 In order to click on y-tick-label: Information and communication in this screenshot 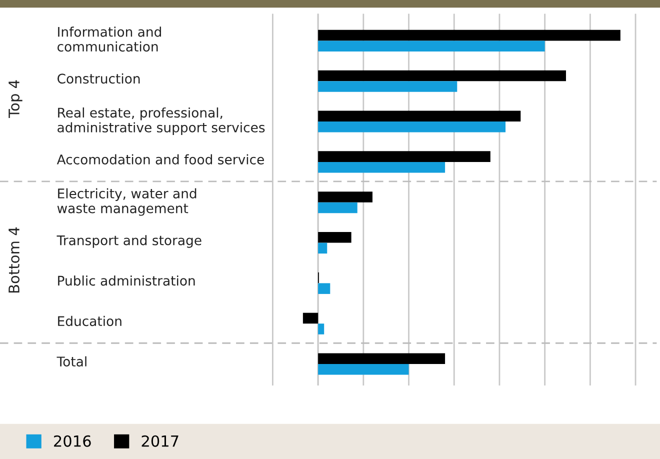, I will do `click(109, 39)`.